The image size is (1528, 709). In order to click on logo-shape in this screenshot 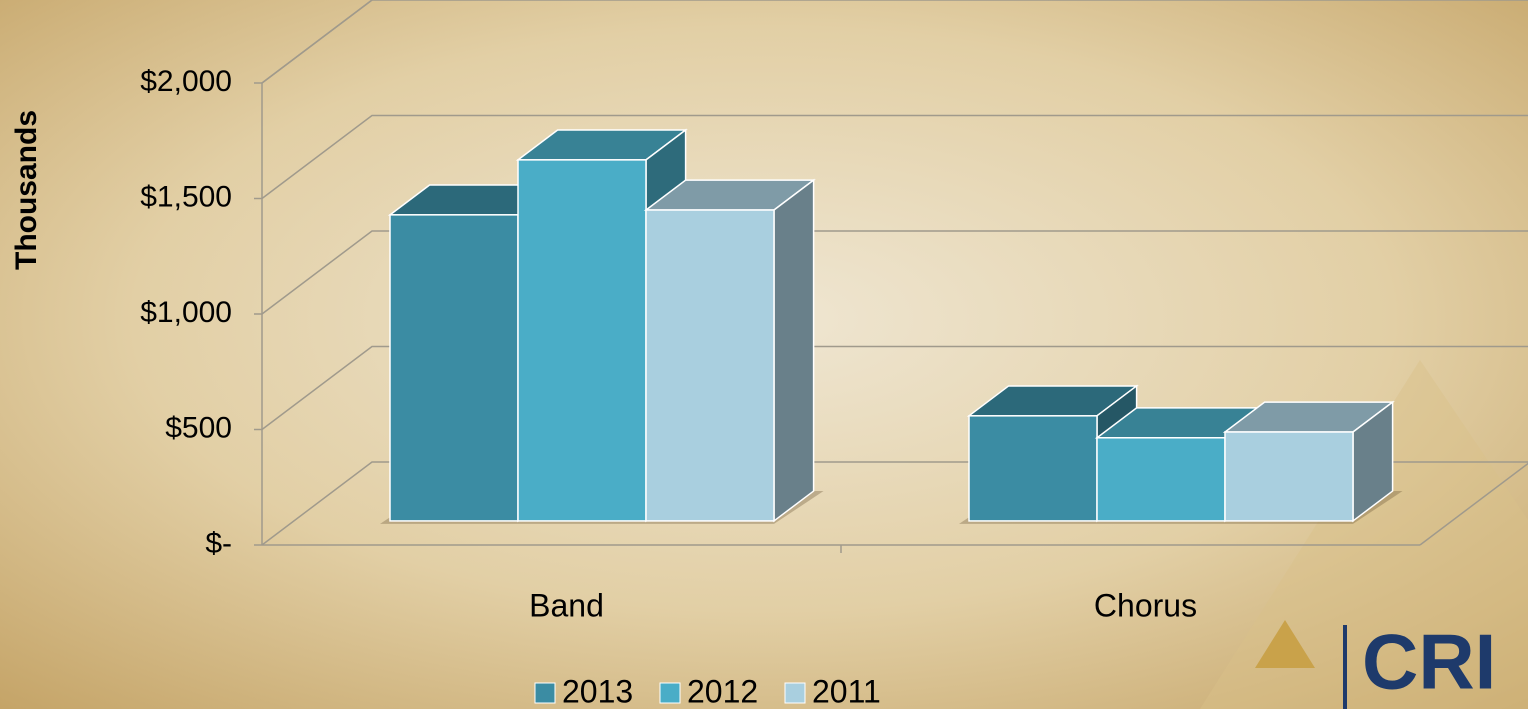, I will do `click(1364, 534)`.